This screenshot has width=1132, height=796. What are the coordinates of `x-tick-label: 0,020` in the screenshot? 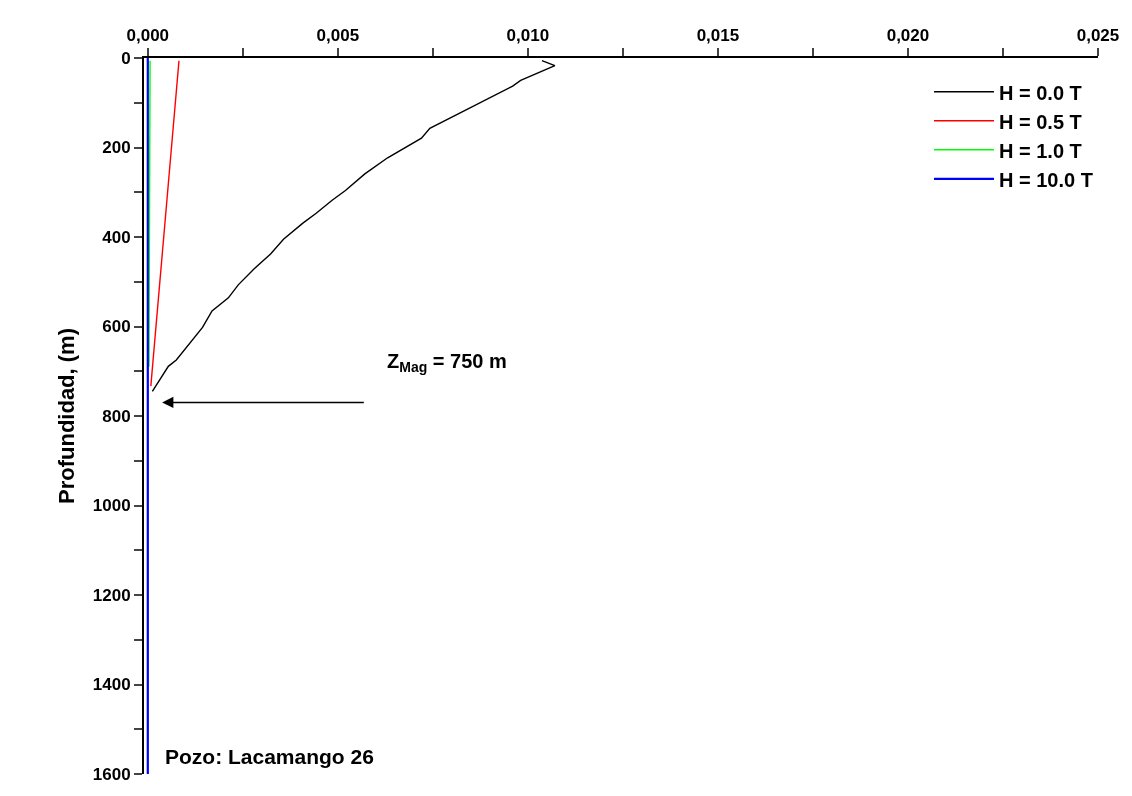 It's located at (908, 36).